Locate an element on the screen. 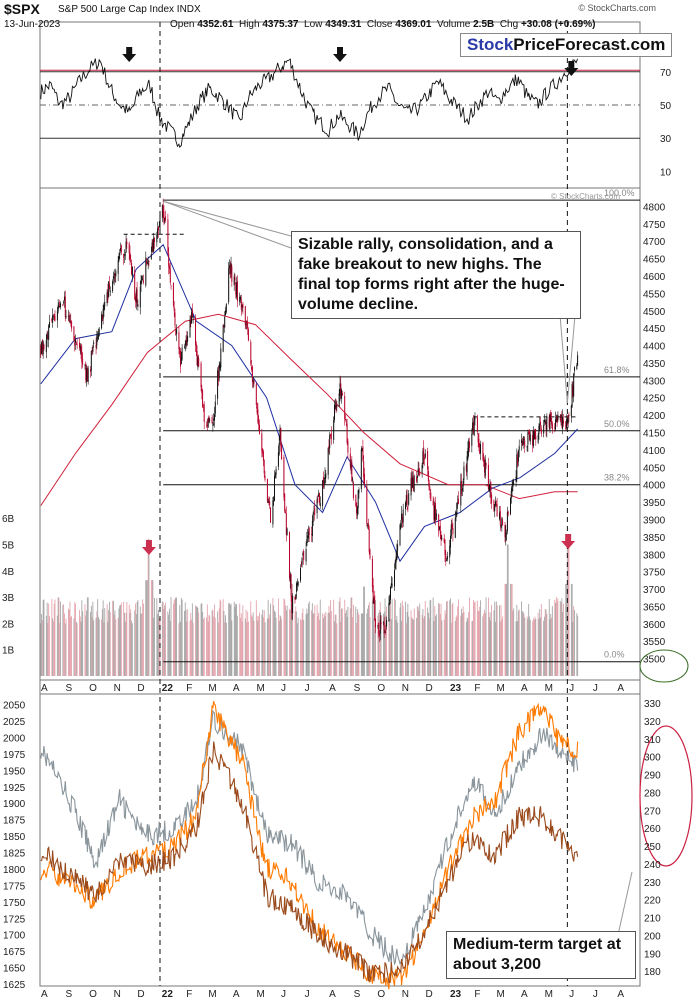  ma-slow-line is located at coordinates (309, 409).